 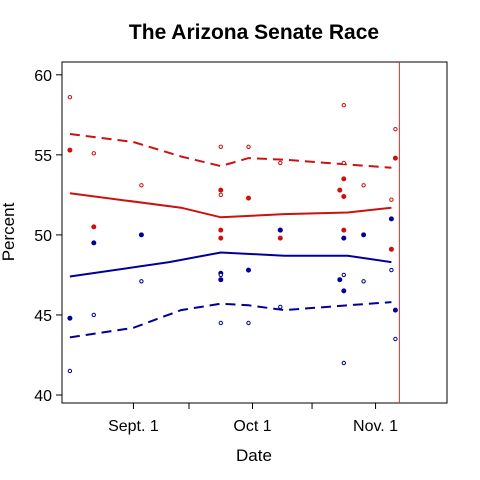 What do you see at coordinates (254, 455) in the screenshot?
I see `x-axis-label: Date` at bounding box center [254, 455].